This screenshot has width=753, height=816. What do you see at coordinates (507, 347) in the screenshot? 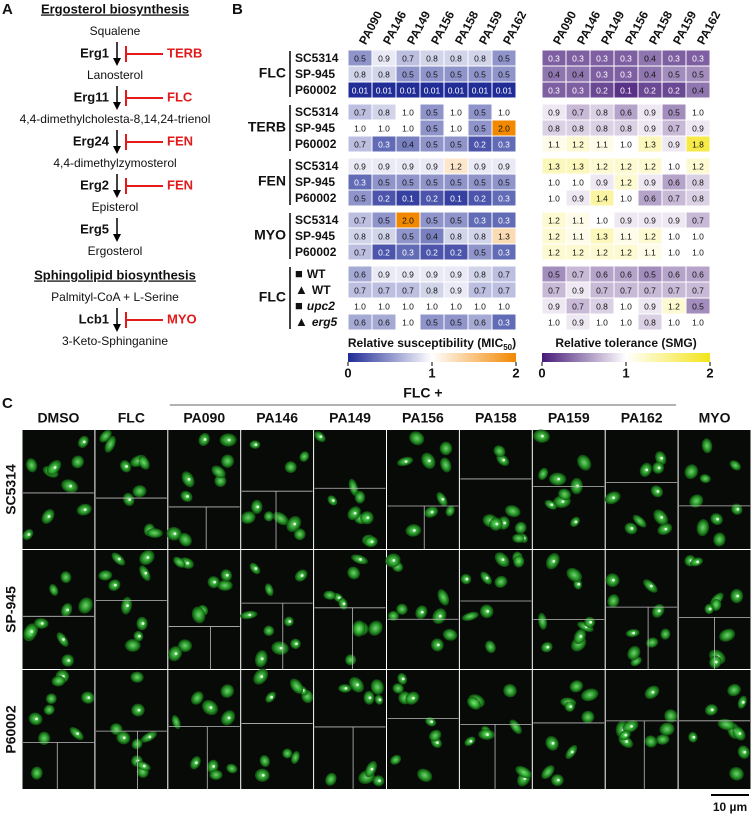
I see `colorbar-title-sub: 50` at bounding box center [507, 347].